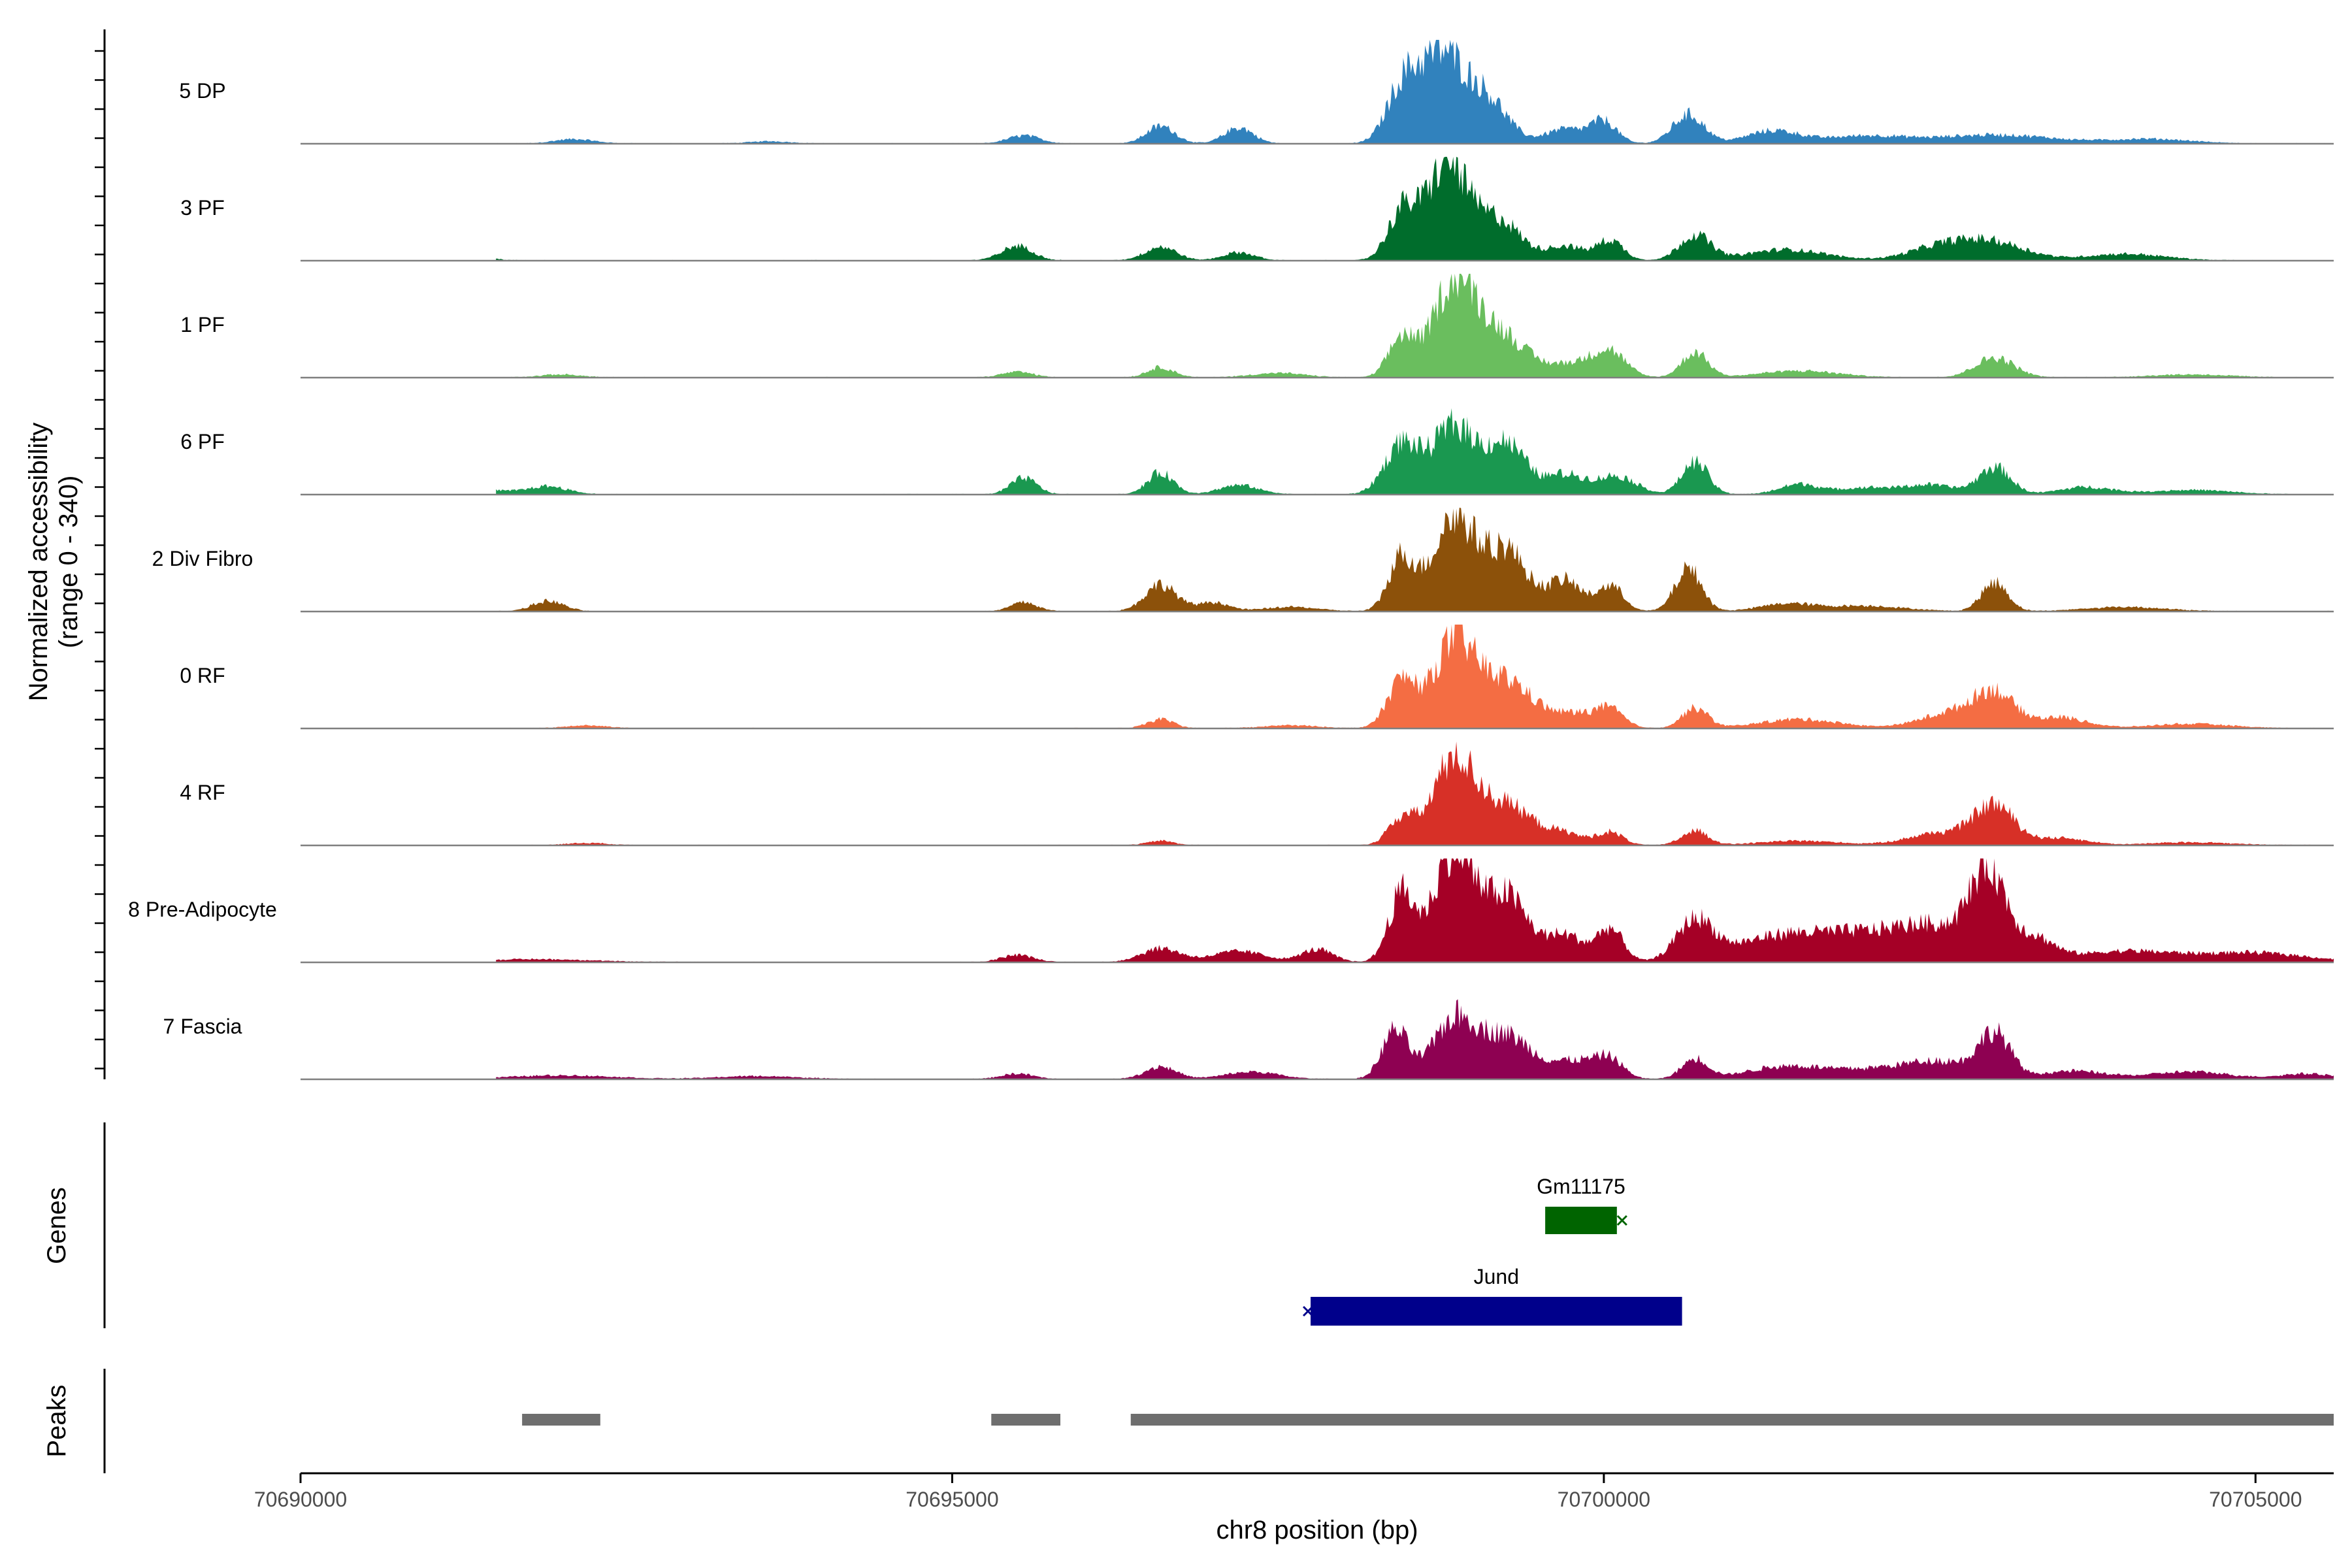 Image resolution: width=2352 pixels, height=1568 pixels. Describe the element at coordinates (1582, 1204) in the screenshot. I see `gene-gm11175: Gm11175` at that location.